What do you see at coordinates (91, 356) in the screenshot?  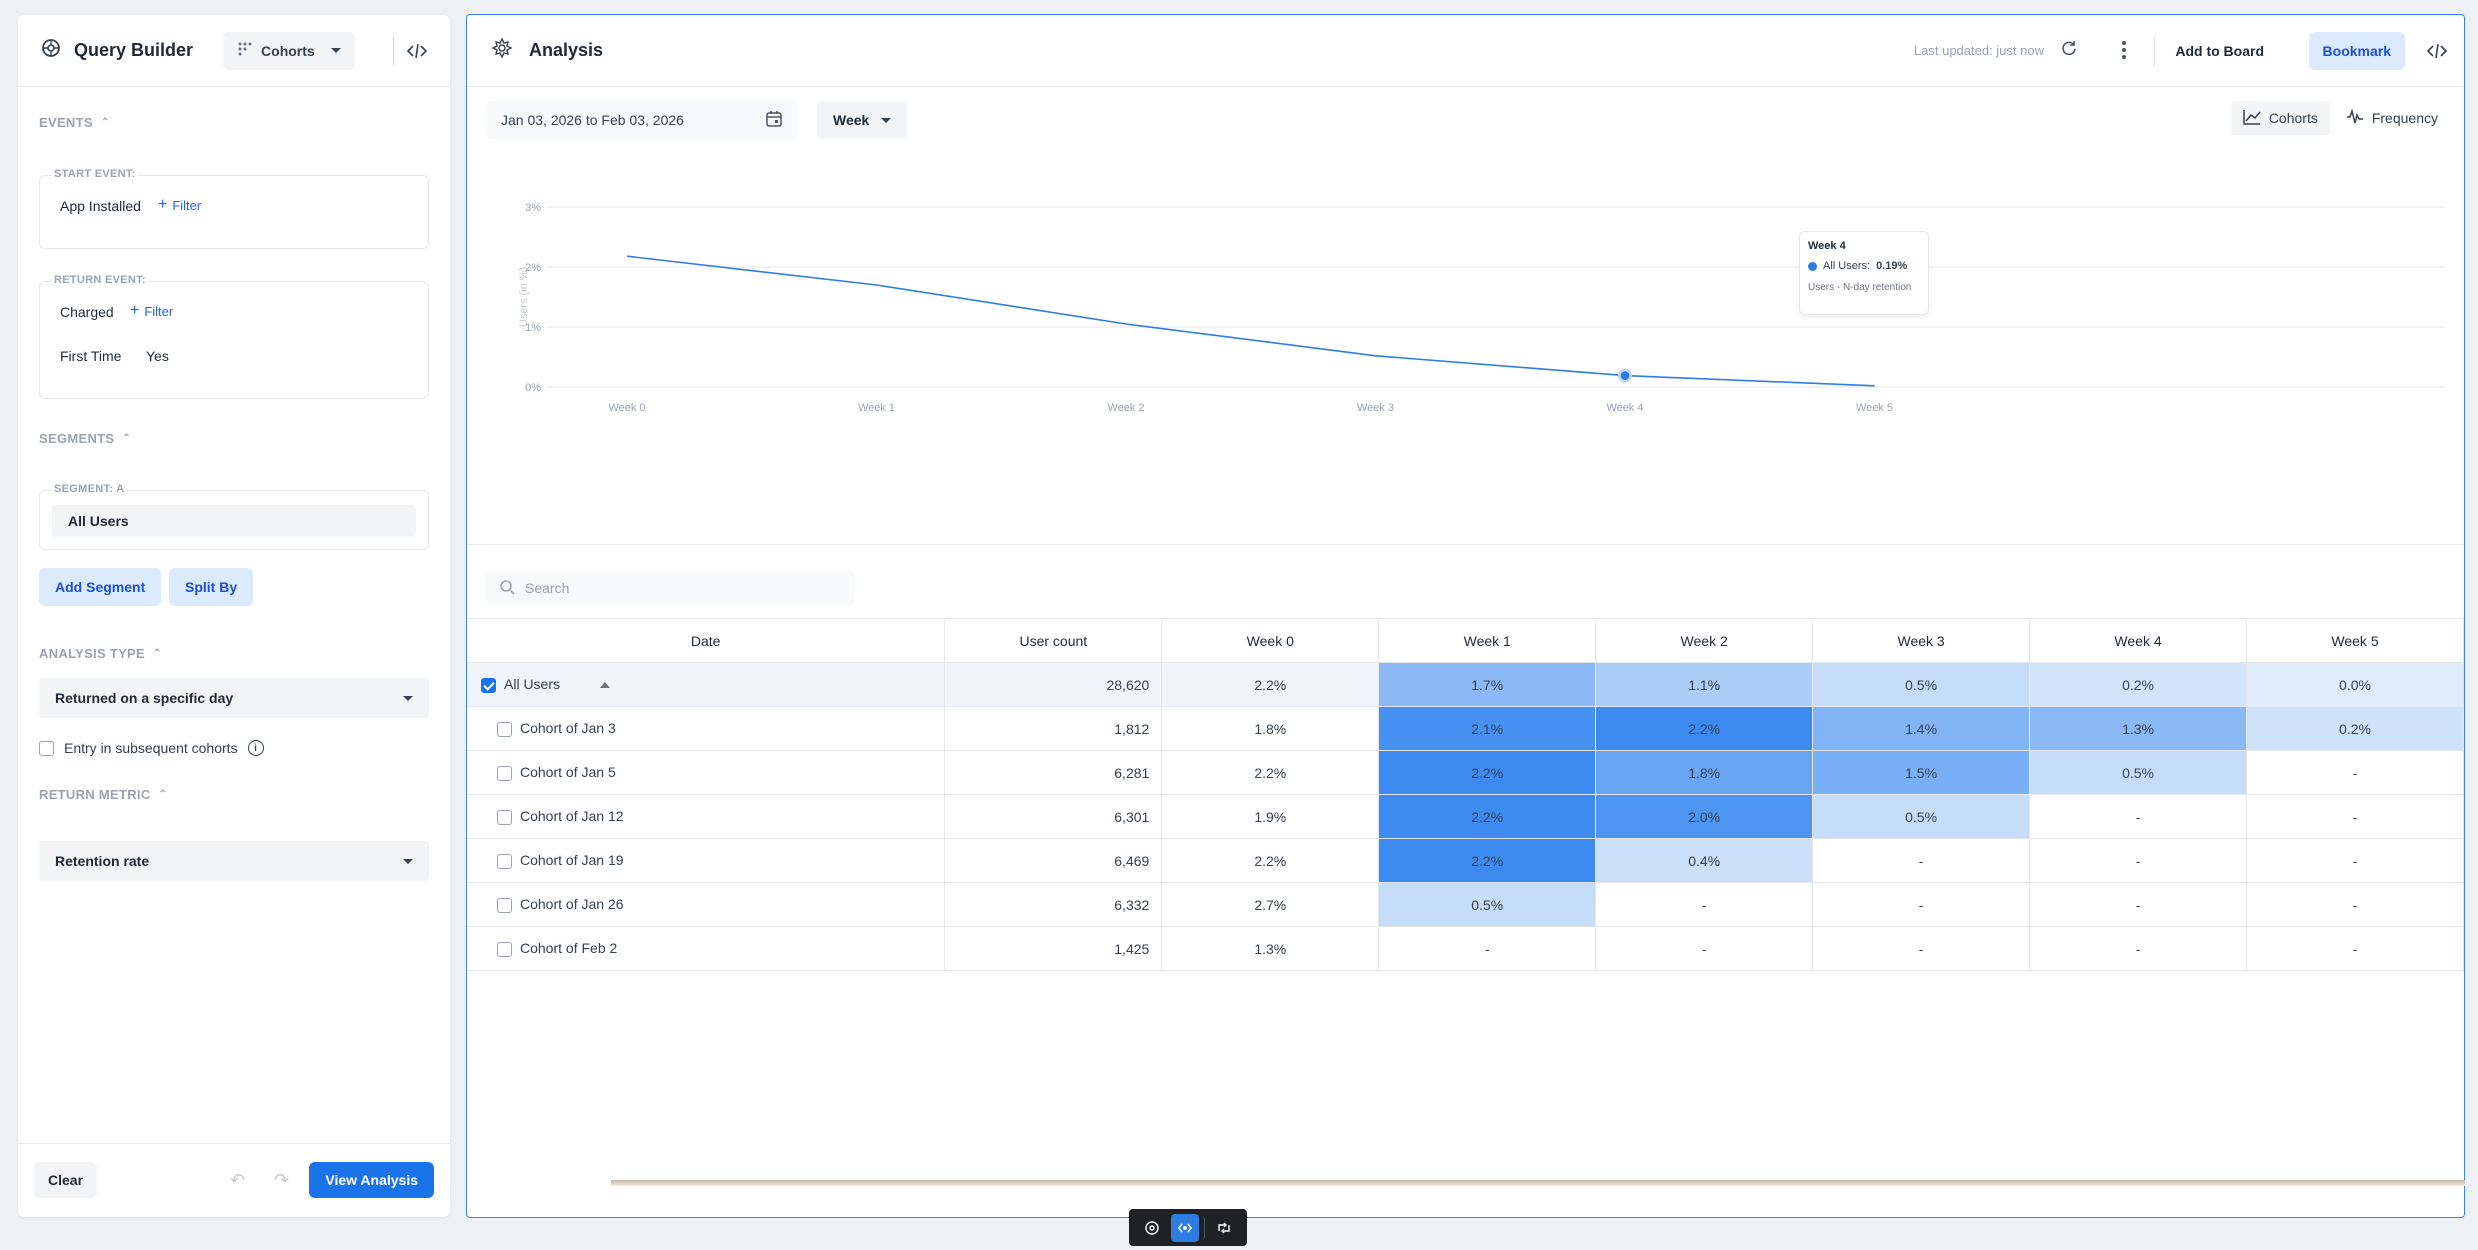 I see `return-event-property-chip: First Time` at bounding box center [91, 356].